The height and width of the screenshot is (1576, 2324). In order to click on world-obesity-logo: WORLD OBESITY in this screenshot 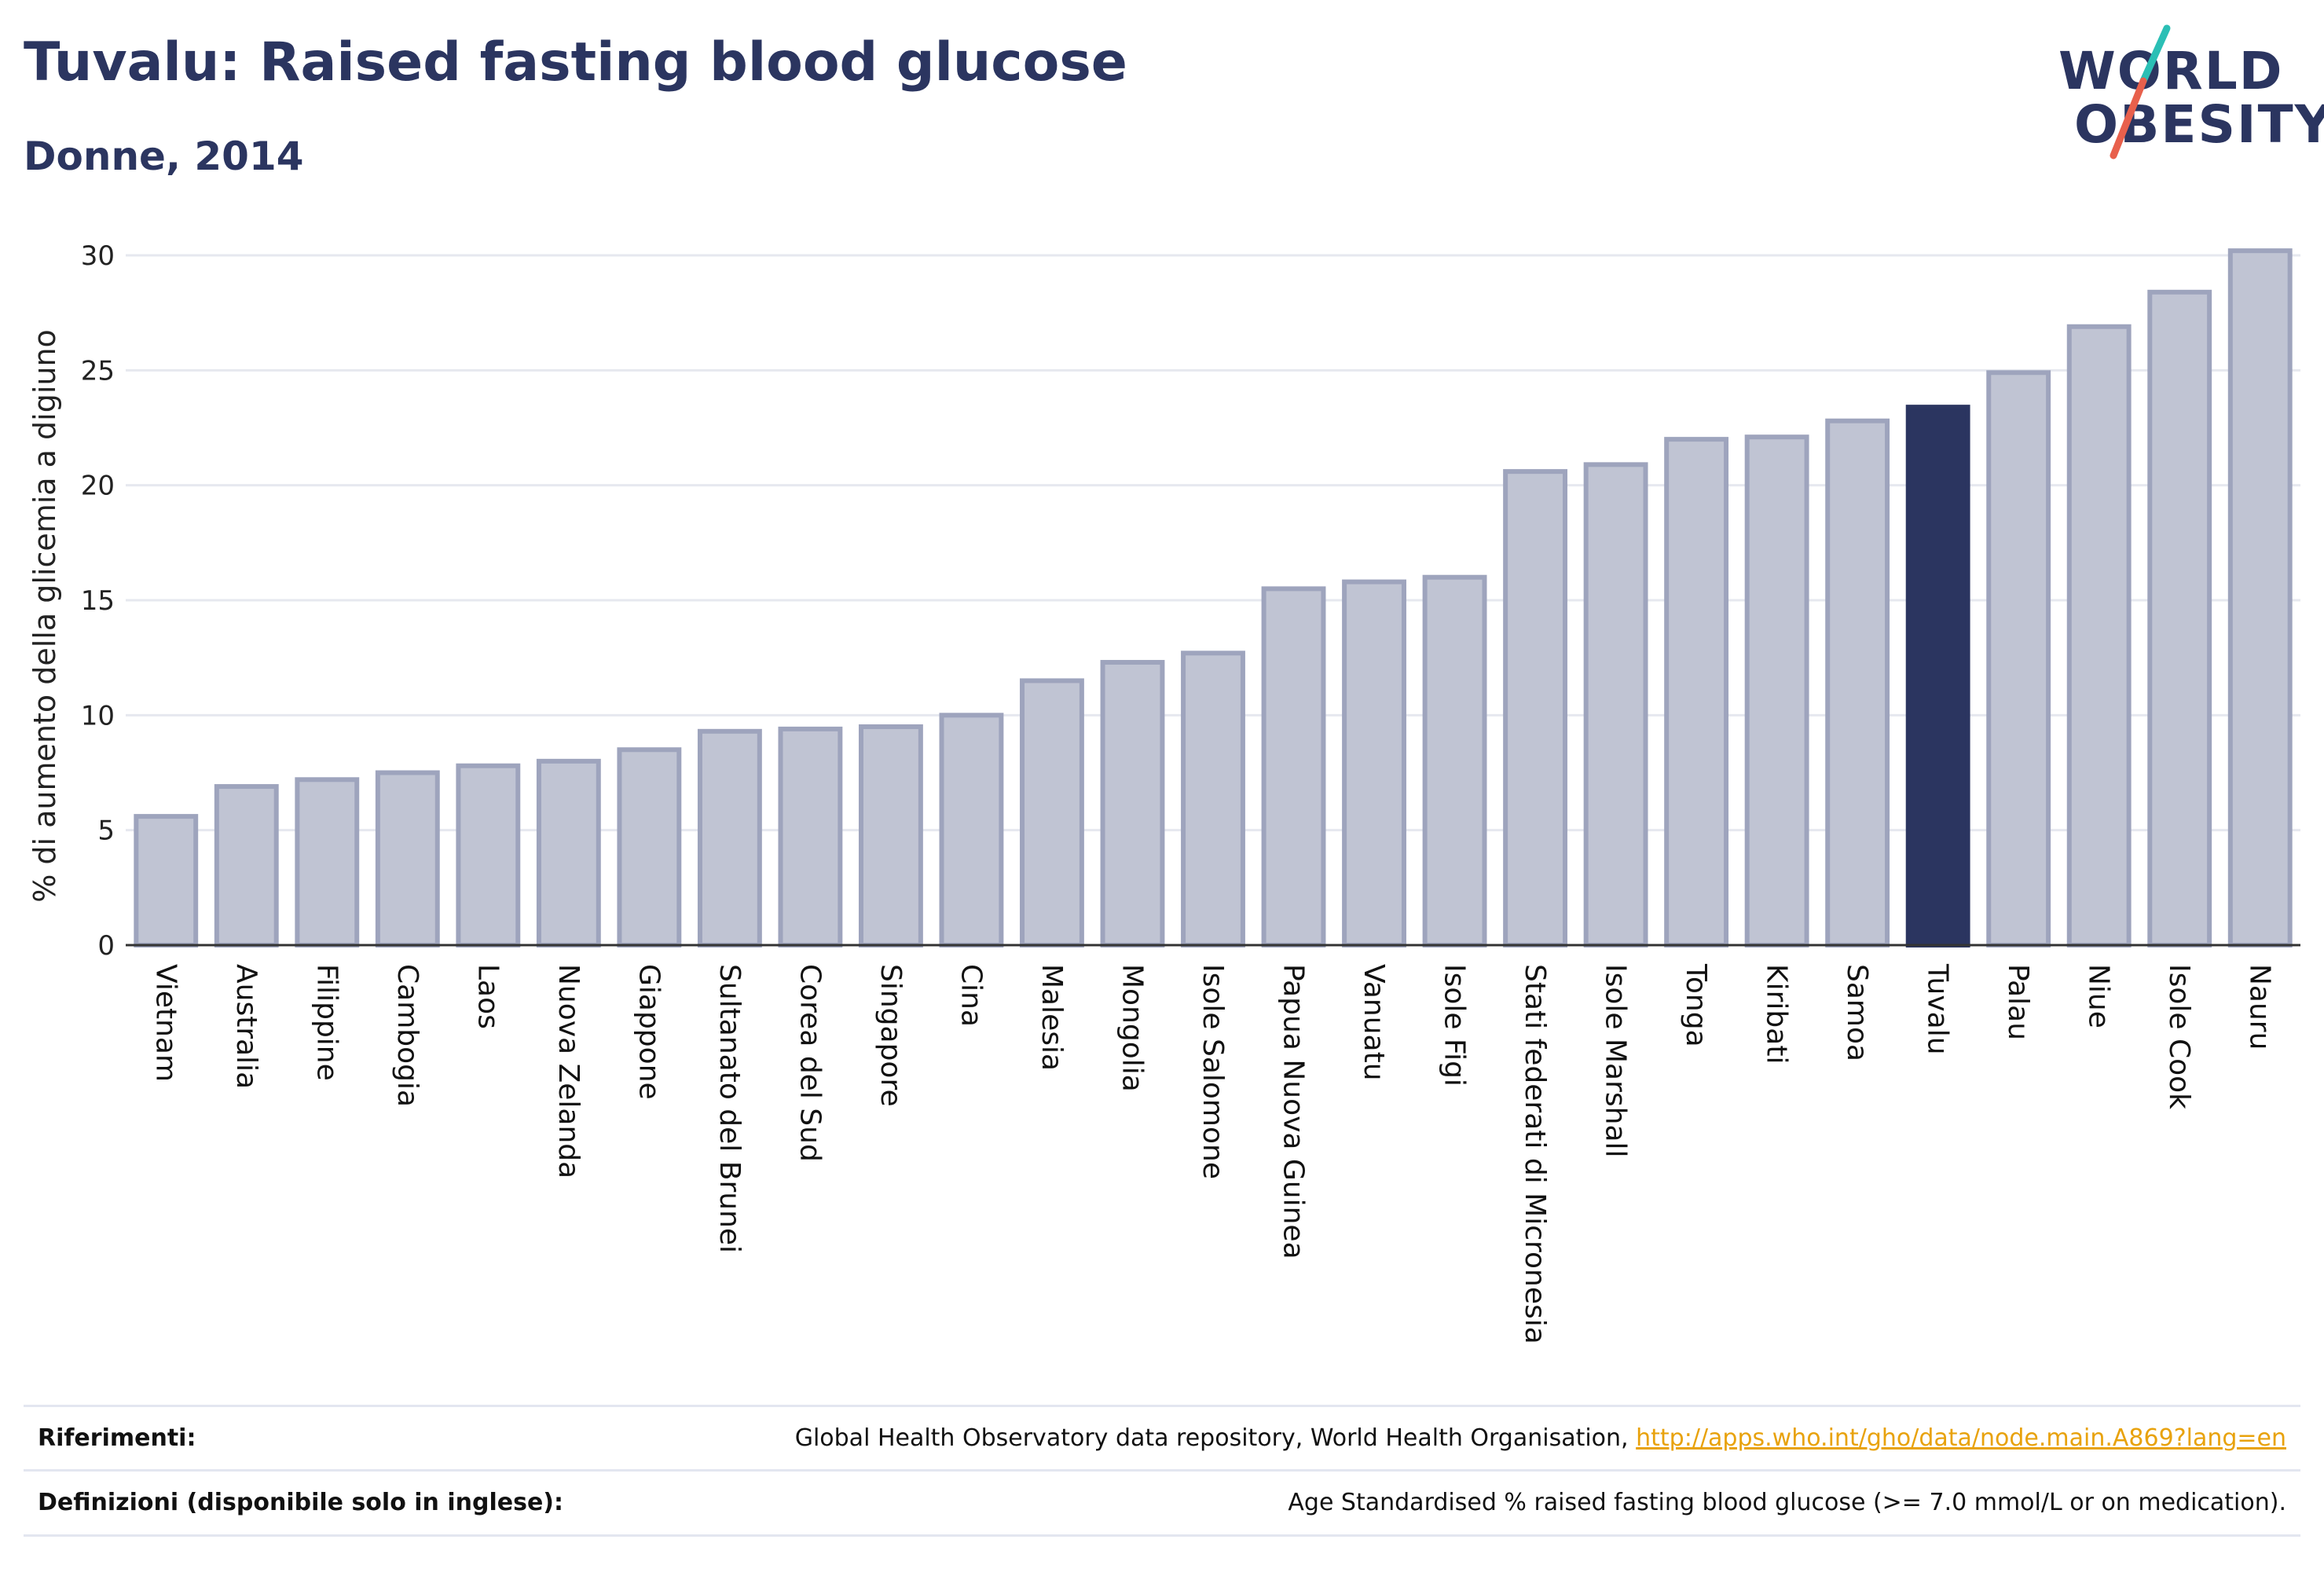, I will do `click(2187, 92)`.